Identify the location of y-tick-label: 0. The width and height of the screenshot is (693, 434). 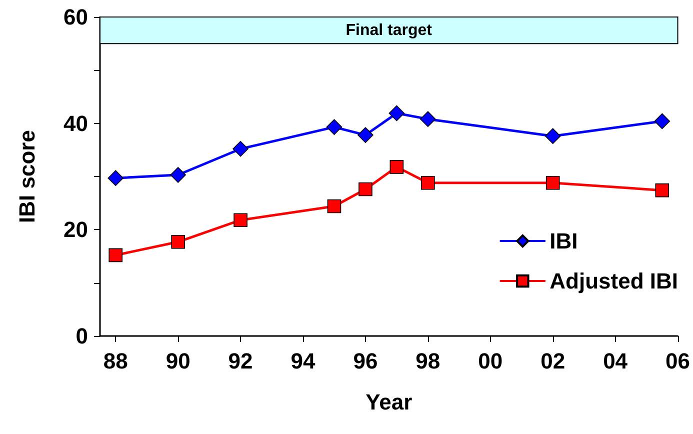
(82, 336).